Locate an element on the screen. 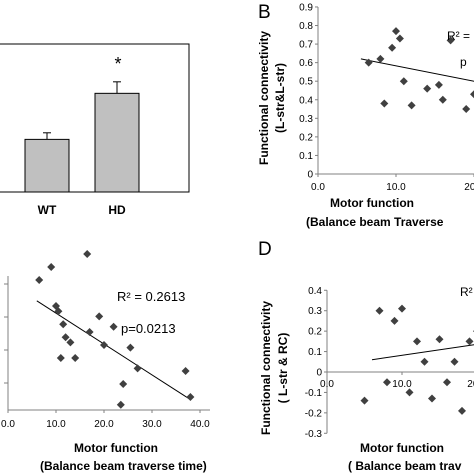  panel-c-x-tick-label: 10.0 is located at coordinates (56, 424).